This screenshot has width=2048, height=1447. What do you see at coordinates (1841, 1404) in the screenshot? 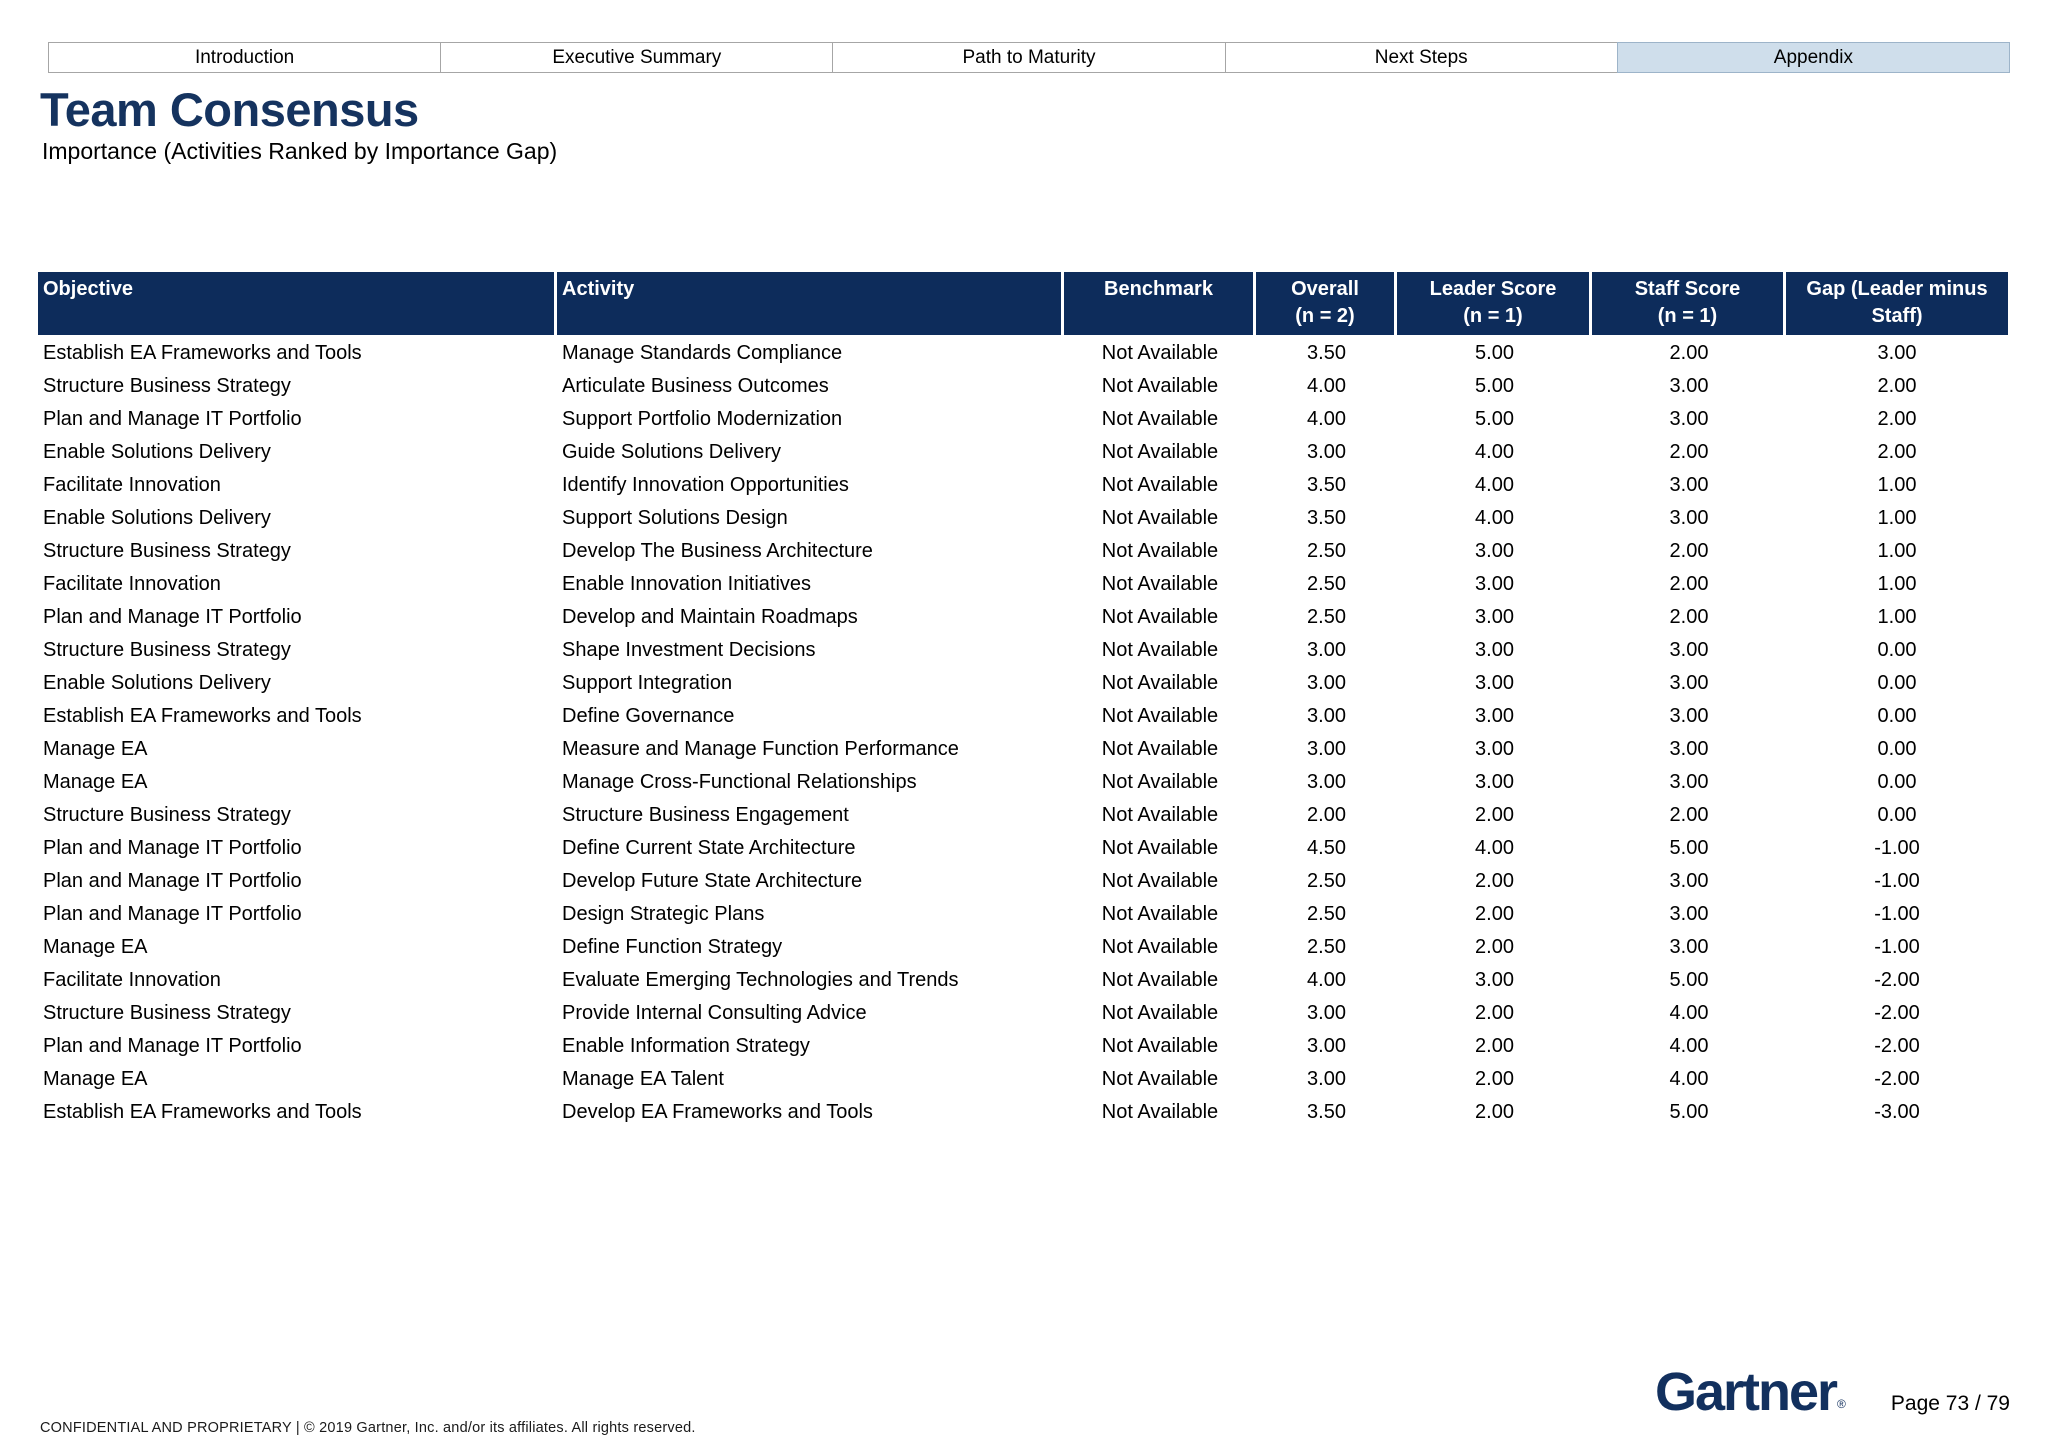
I see `registered-mark: ®` at bounding box center [1841, 1404].